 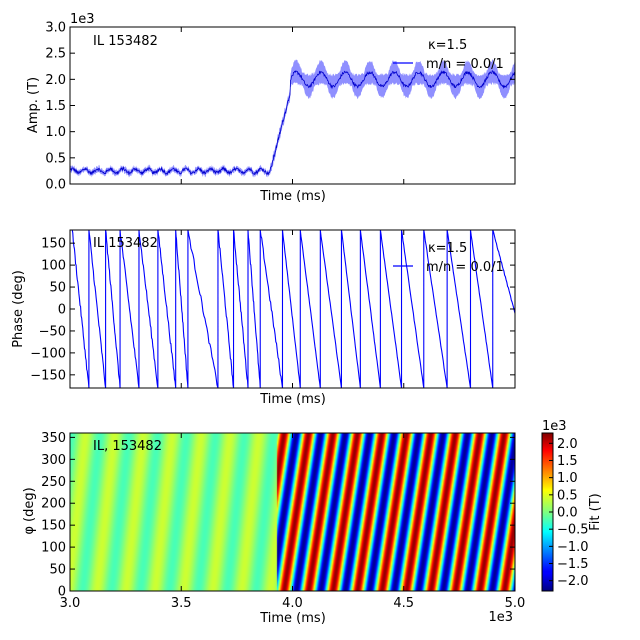 What do you see at coordinates (292, 123) in the screenshot?
I see `amplitude-line` at bounding box center [292, 123].